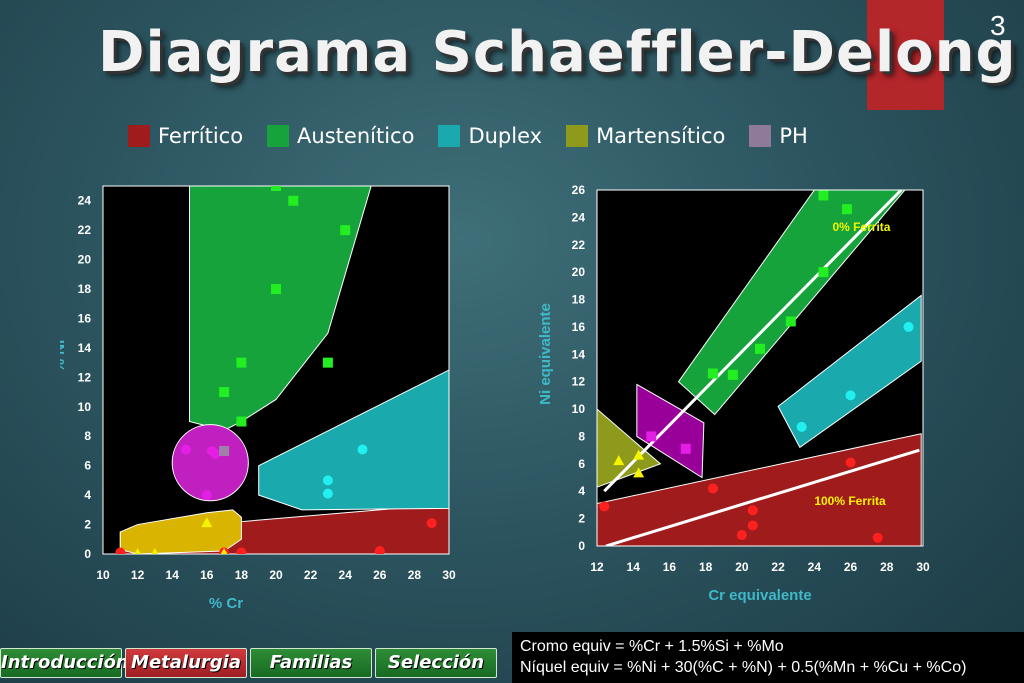 This screenshot has height=683, width=1024. What do you see at coordinates (597, 567) in the screenshot?
I see `x-tick-label: 12` at bounding box center [597, 567].